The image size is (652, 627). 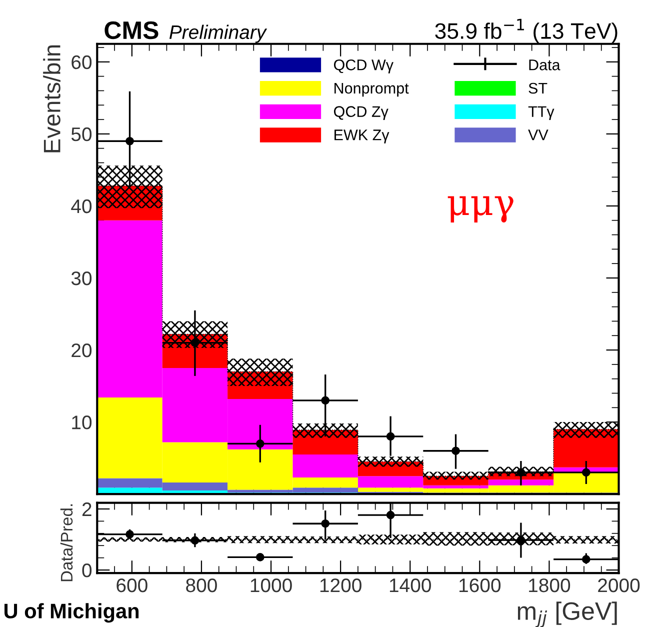 What do you see at coordinates (410, 585) in the screenshot?
I see `x-tick-label: 1400` at bounding box center [410, 585].